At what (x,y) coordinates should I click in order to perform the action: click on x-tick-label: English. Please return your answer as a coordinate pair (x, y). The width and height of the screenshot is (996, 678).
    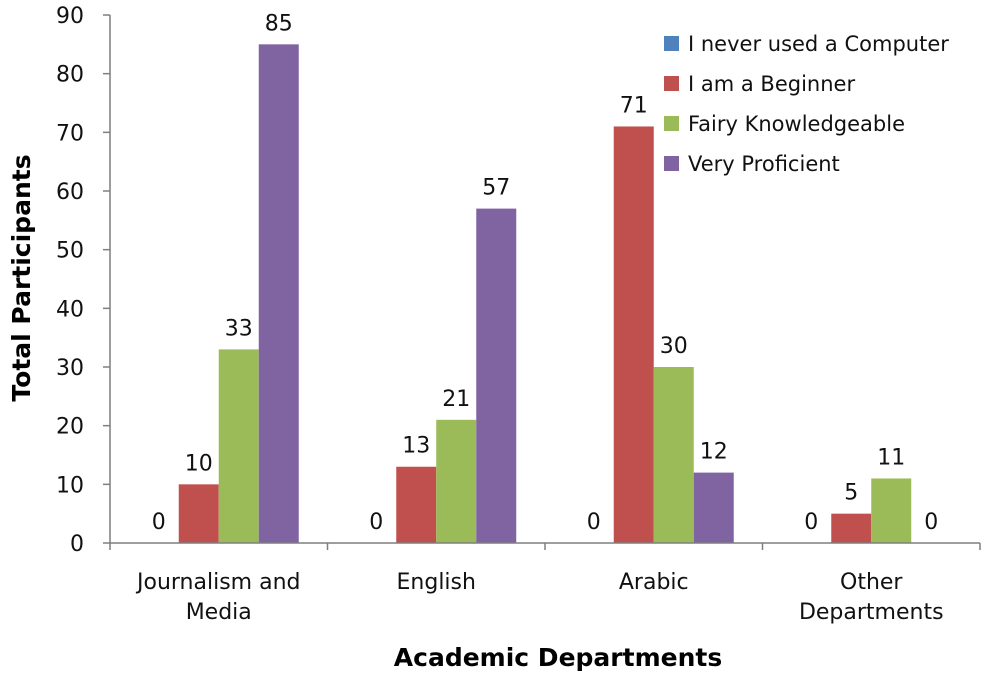
    Looking at the image, I should click on (436, 582).